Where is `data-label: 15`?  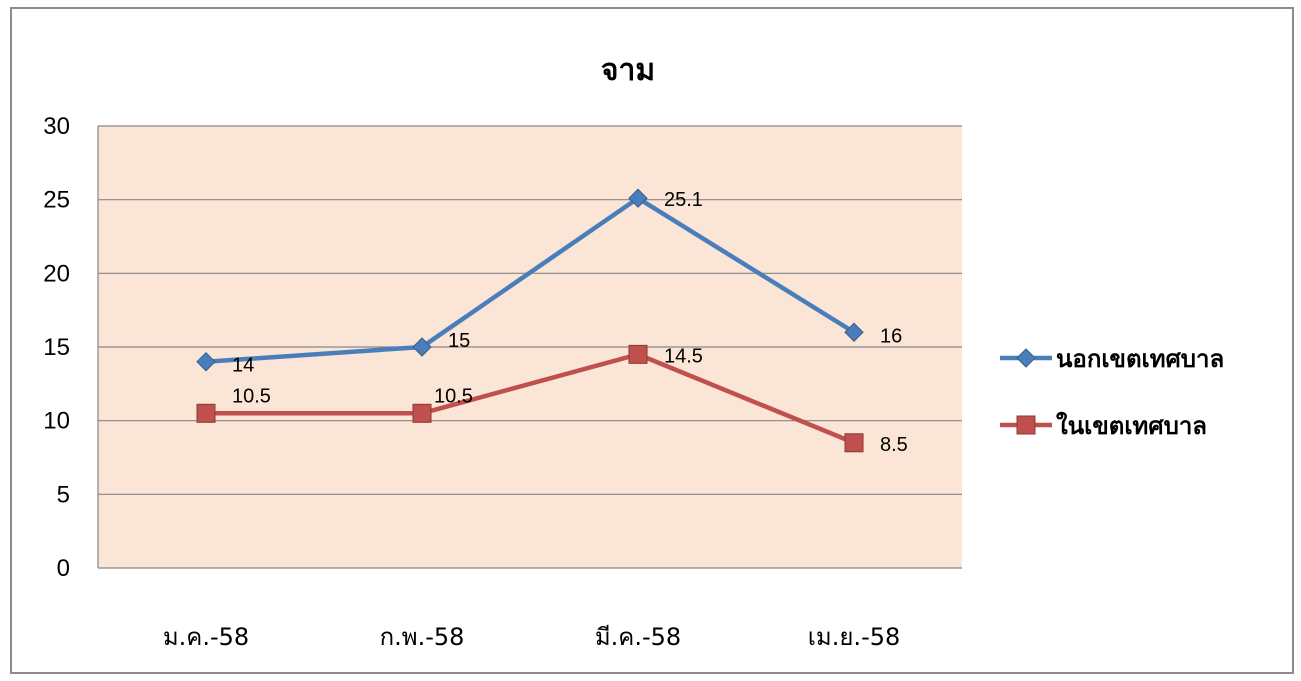 data-label: 15 is located at coordinates (459, 341).